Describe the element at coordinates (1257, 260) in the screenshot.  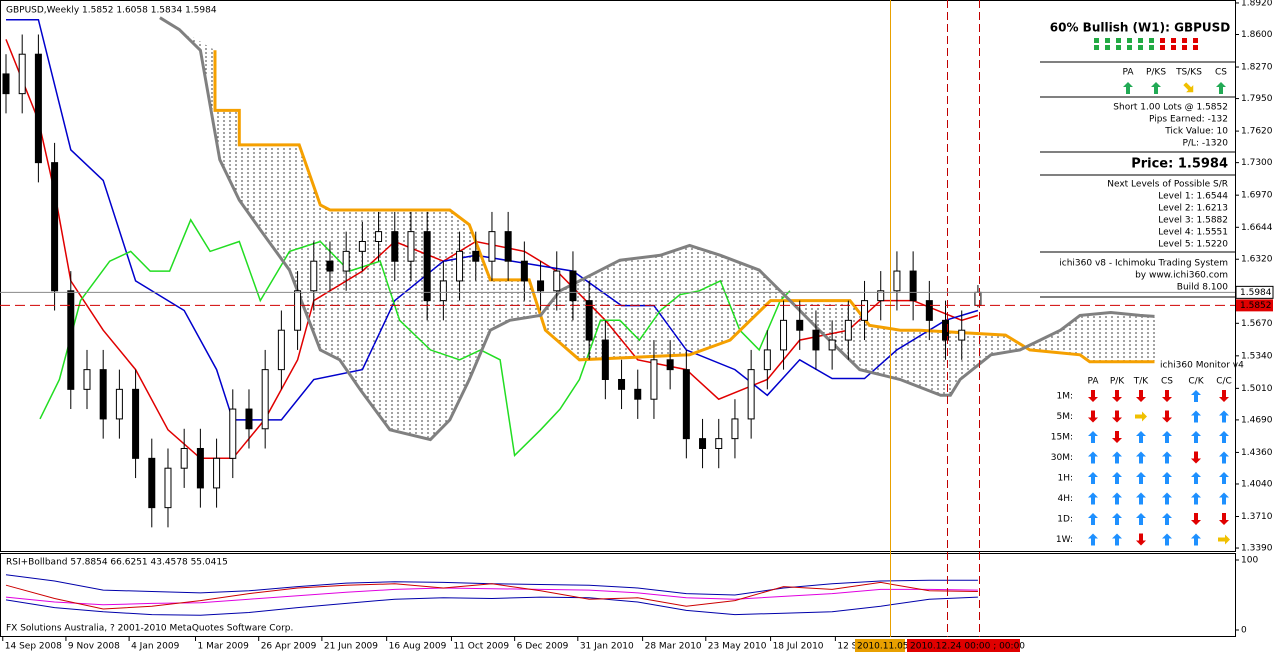
I see `y-tick-label: 1.6320` at that location.